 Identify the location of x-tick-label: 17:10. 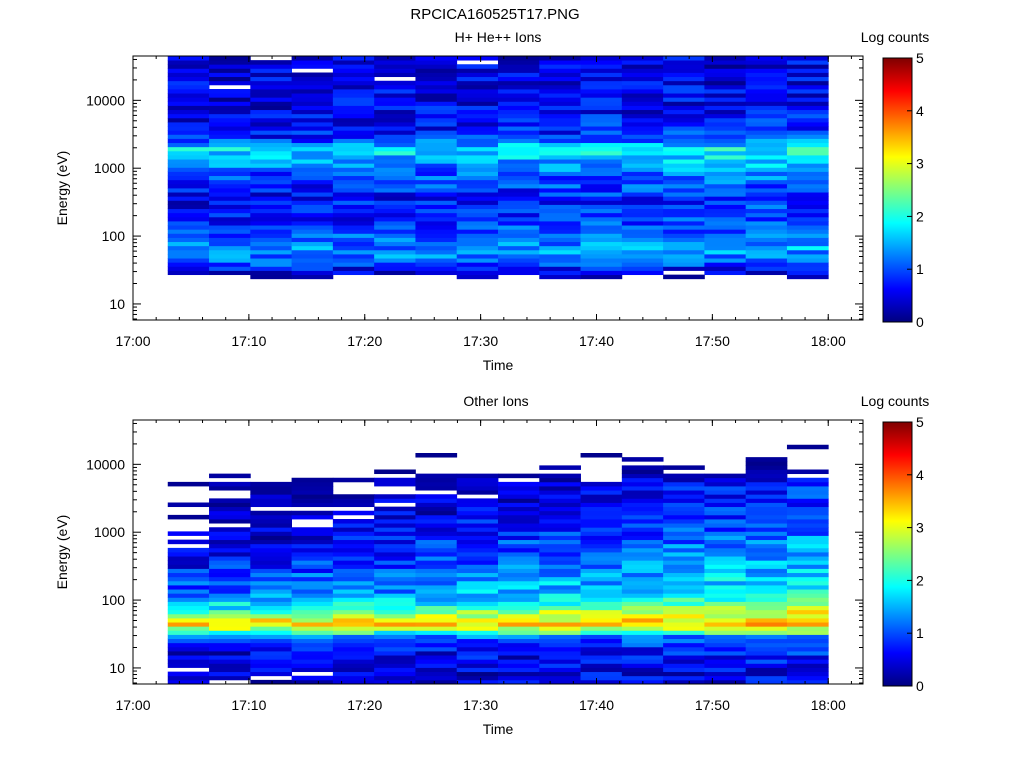
(248, 341).